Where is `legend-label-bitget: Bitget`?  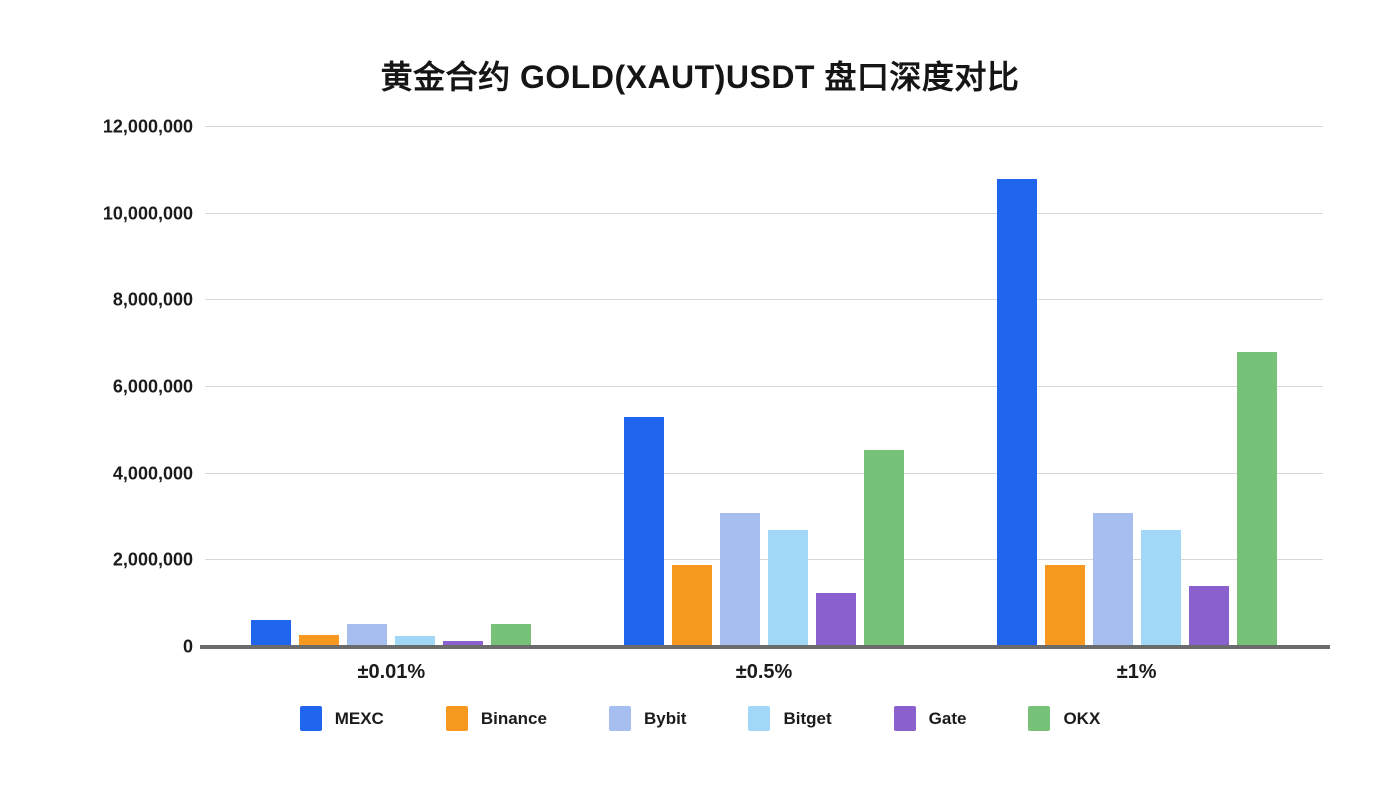 legend-label-bitget: Bitget is located at coordinates (807, 718).